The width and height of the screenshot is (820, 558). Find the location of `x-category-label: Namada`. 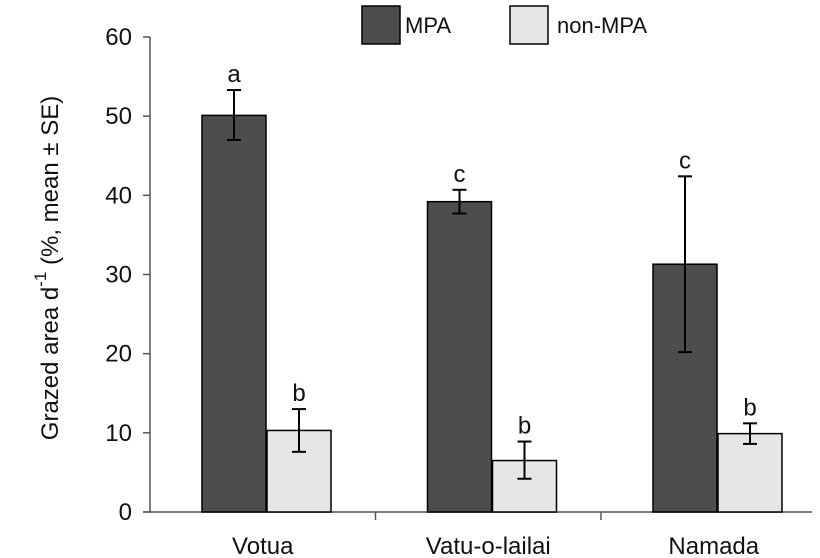

x-category-label: Namada is located at coordinates (713, 545).